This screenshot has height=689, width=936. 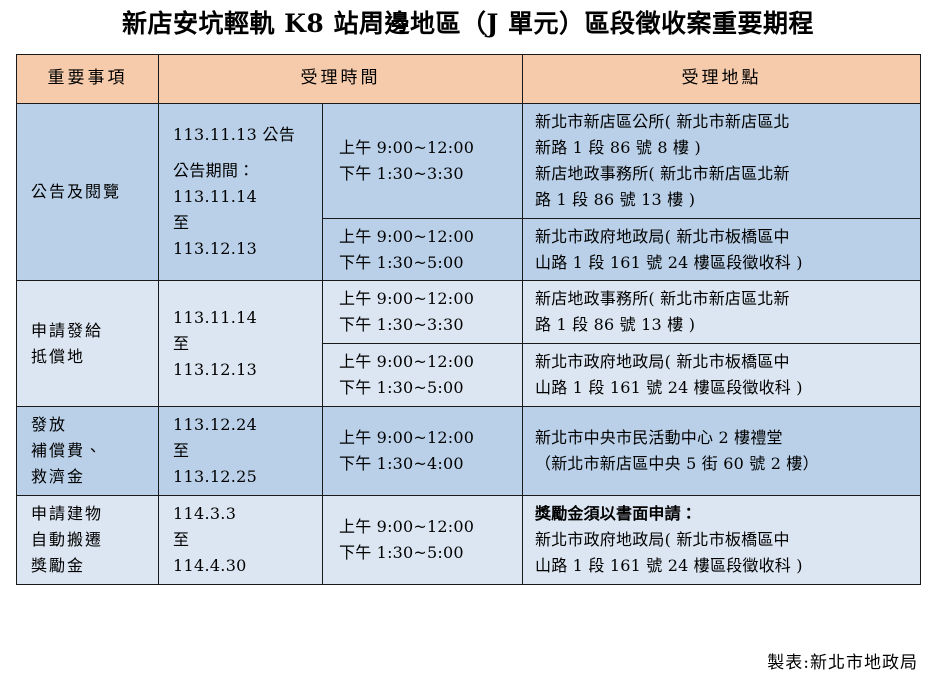 What do you see at coordinates (422, 451) in the screenshot?
I see `cell-time: 上午 9:00~12:00 下午 1:30~4:00` at bounding box center [422, 451].